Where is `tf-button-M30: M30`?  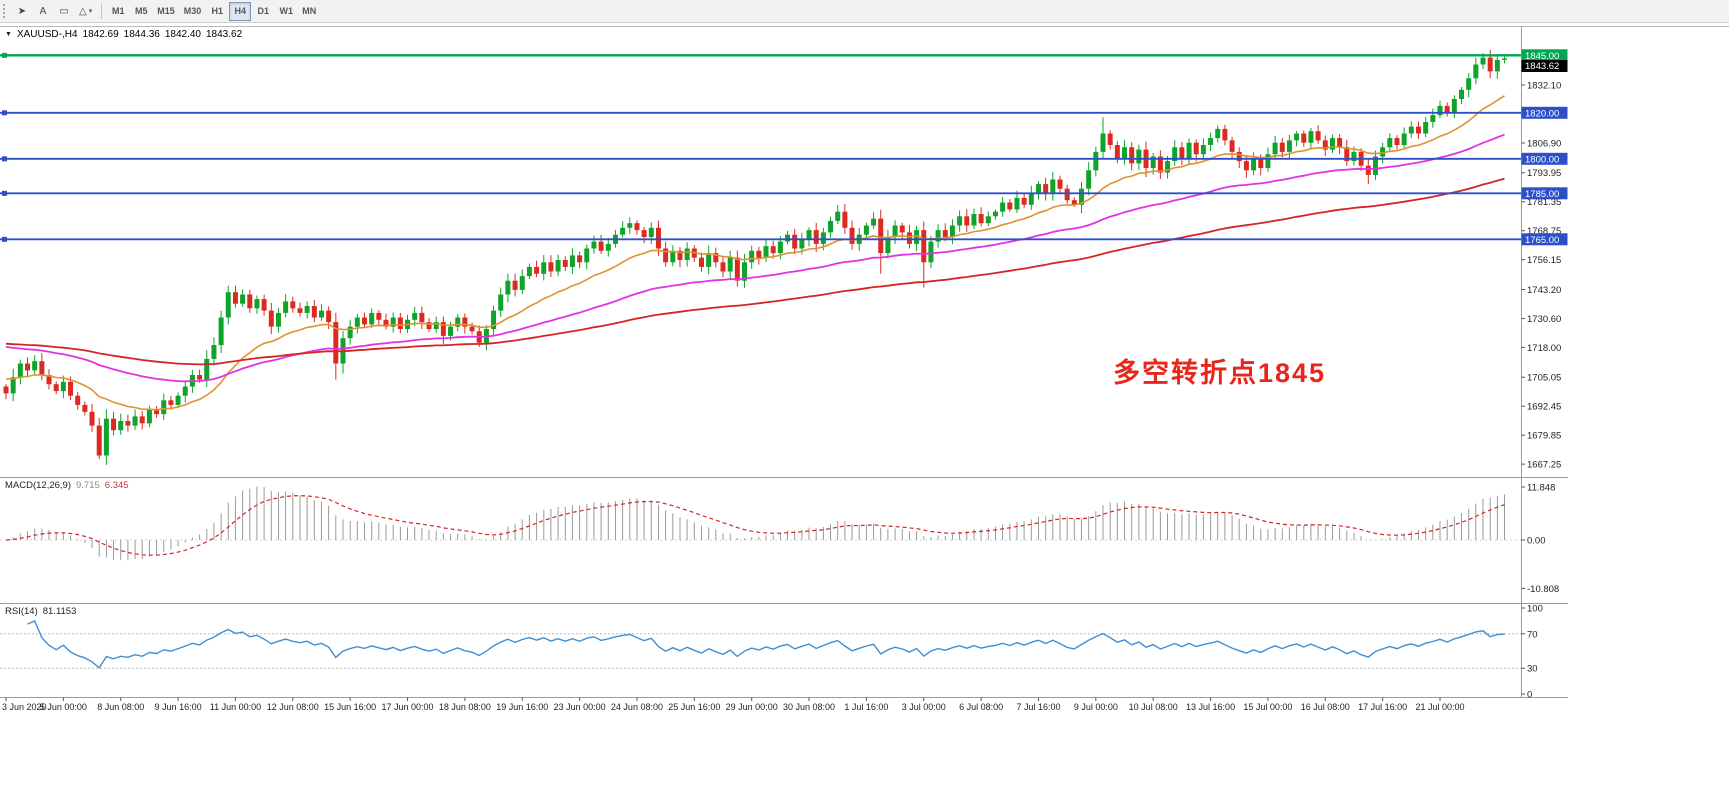 tf-button-M30: M30 is located at coordinates (193, 11).